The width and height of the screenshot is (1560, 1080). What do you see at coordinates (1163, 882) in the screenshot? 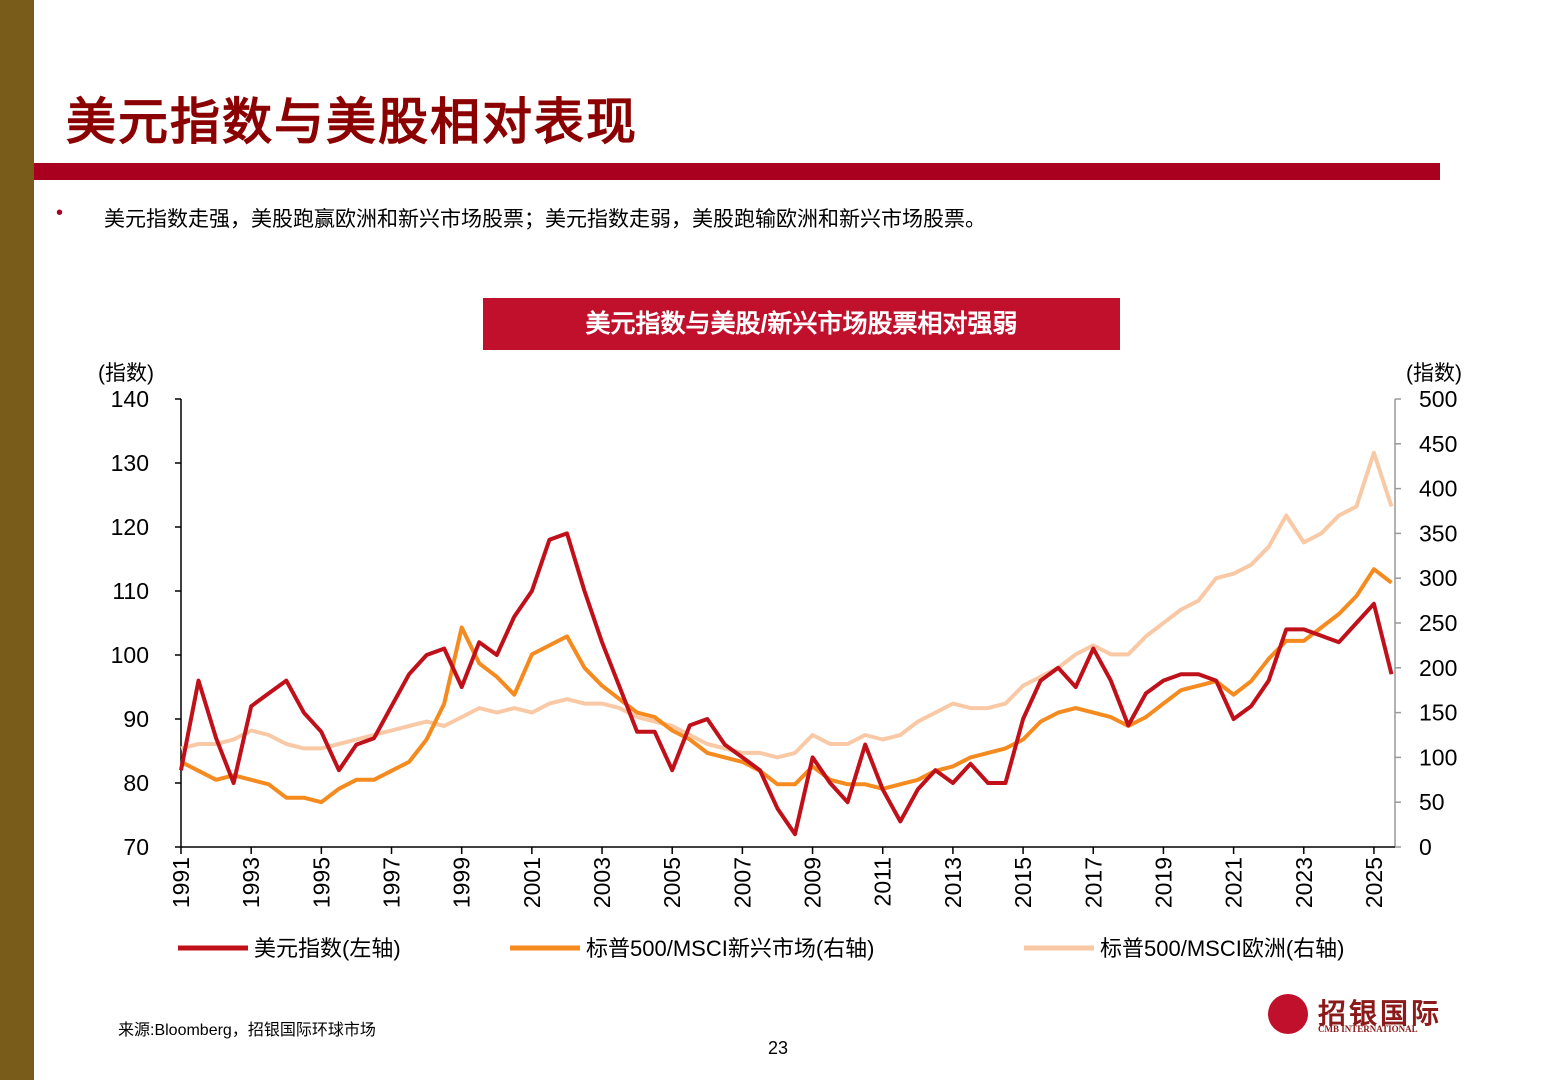
I see `x-tick-label: 2019` at bounding box center [1163, 882].